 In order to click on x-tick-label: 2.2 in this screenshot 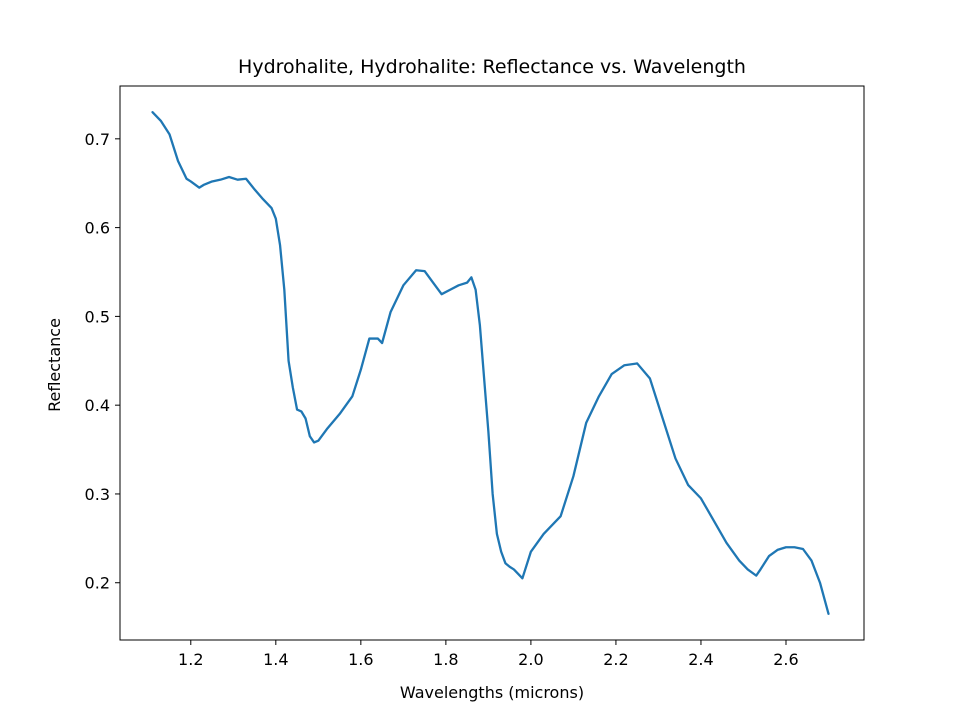, I will do `click(615, 659)`.